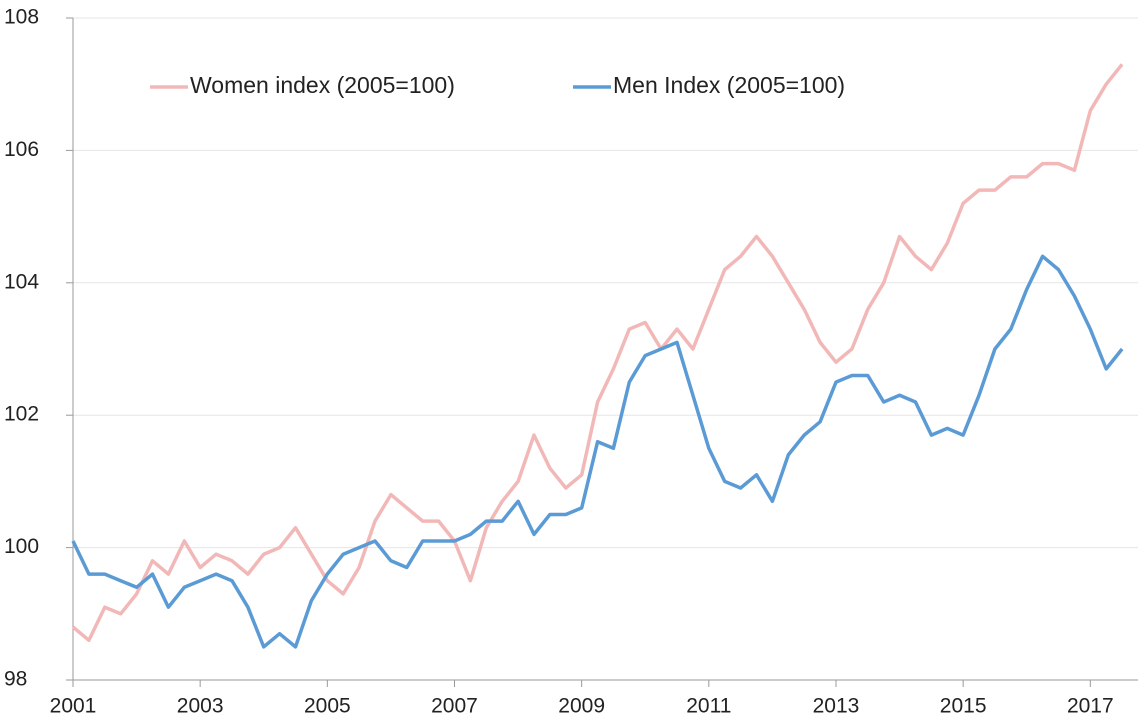 The height and width of the screenshot is (728, 1145). What do you see at coordinates (15, 679) in the screenshot?
I see `y-tick-label: 98` at bounding box center [15, 679].